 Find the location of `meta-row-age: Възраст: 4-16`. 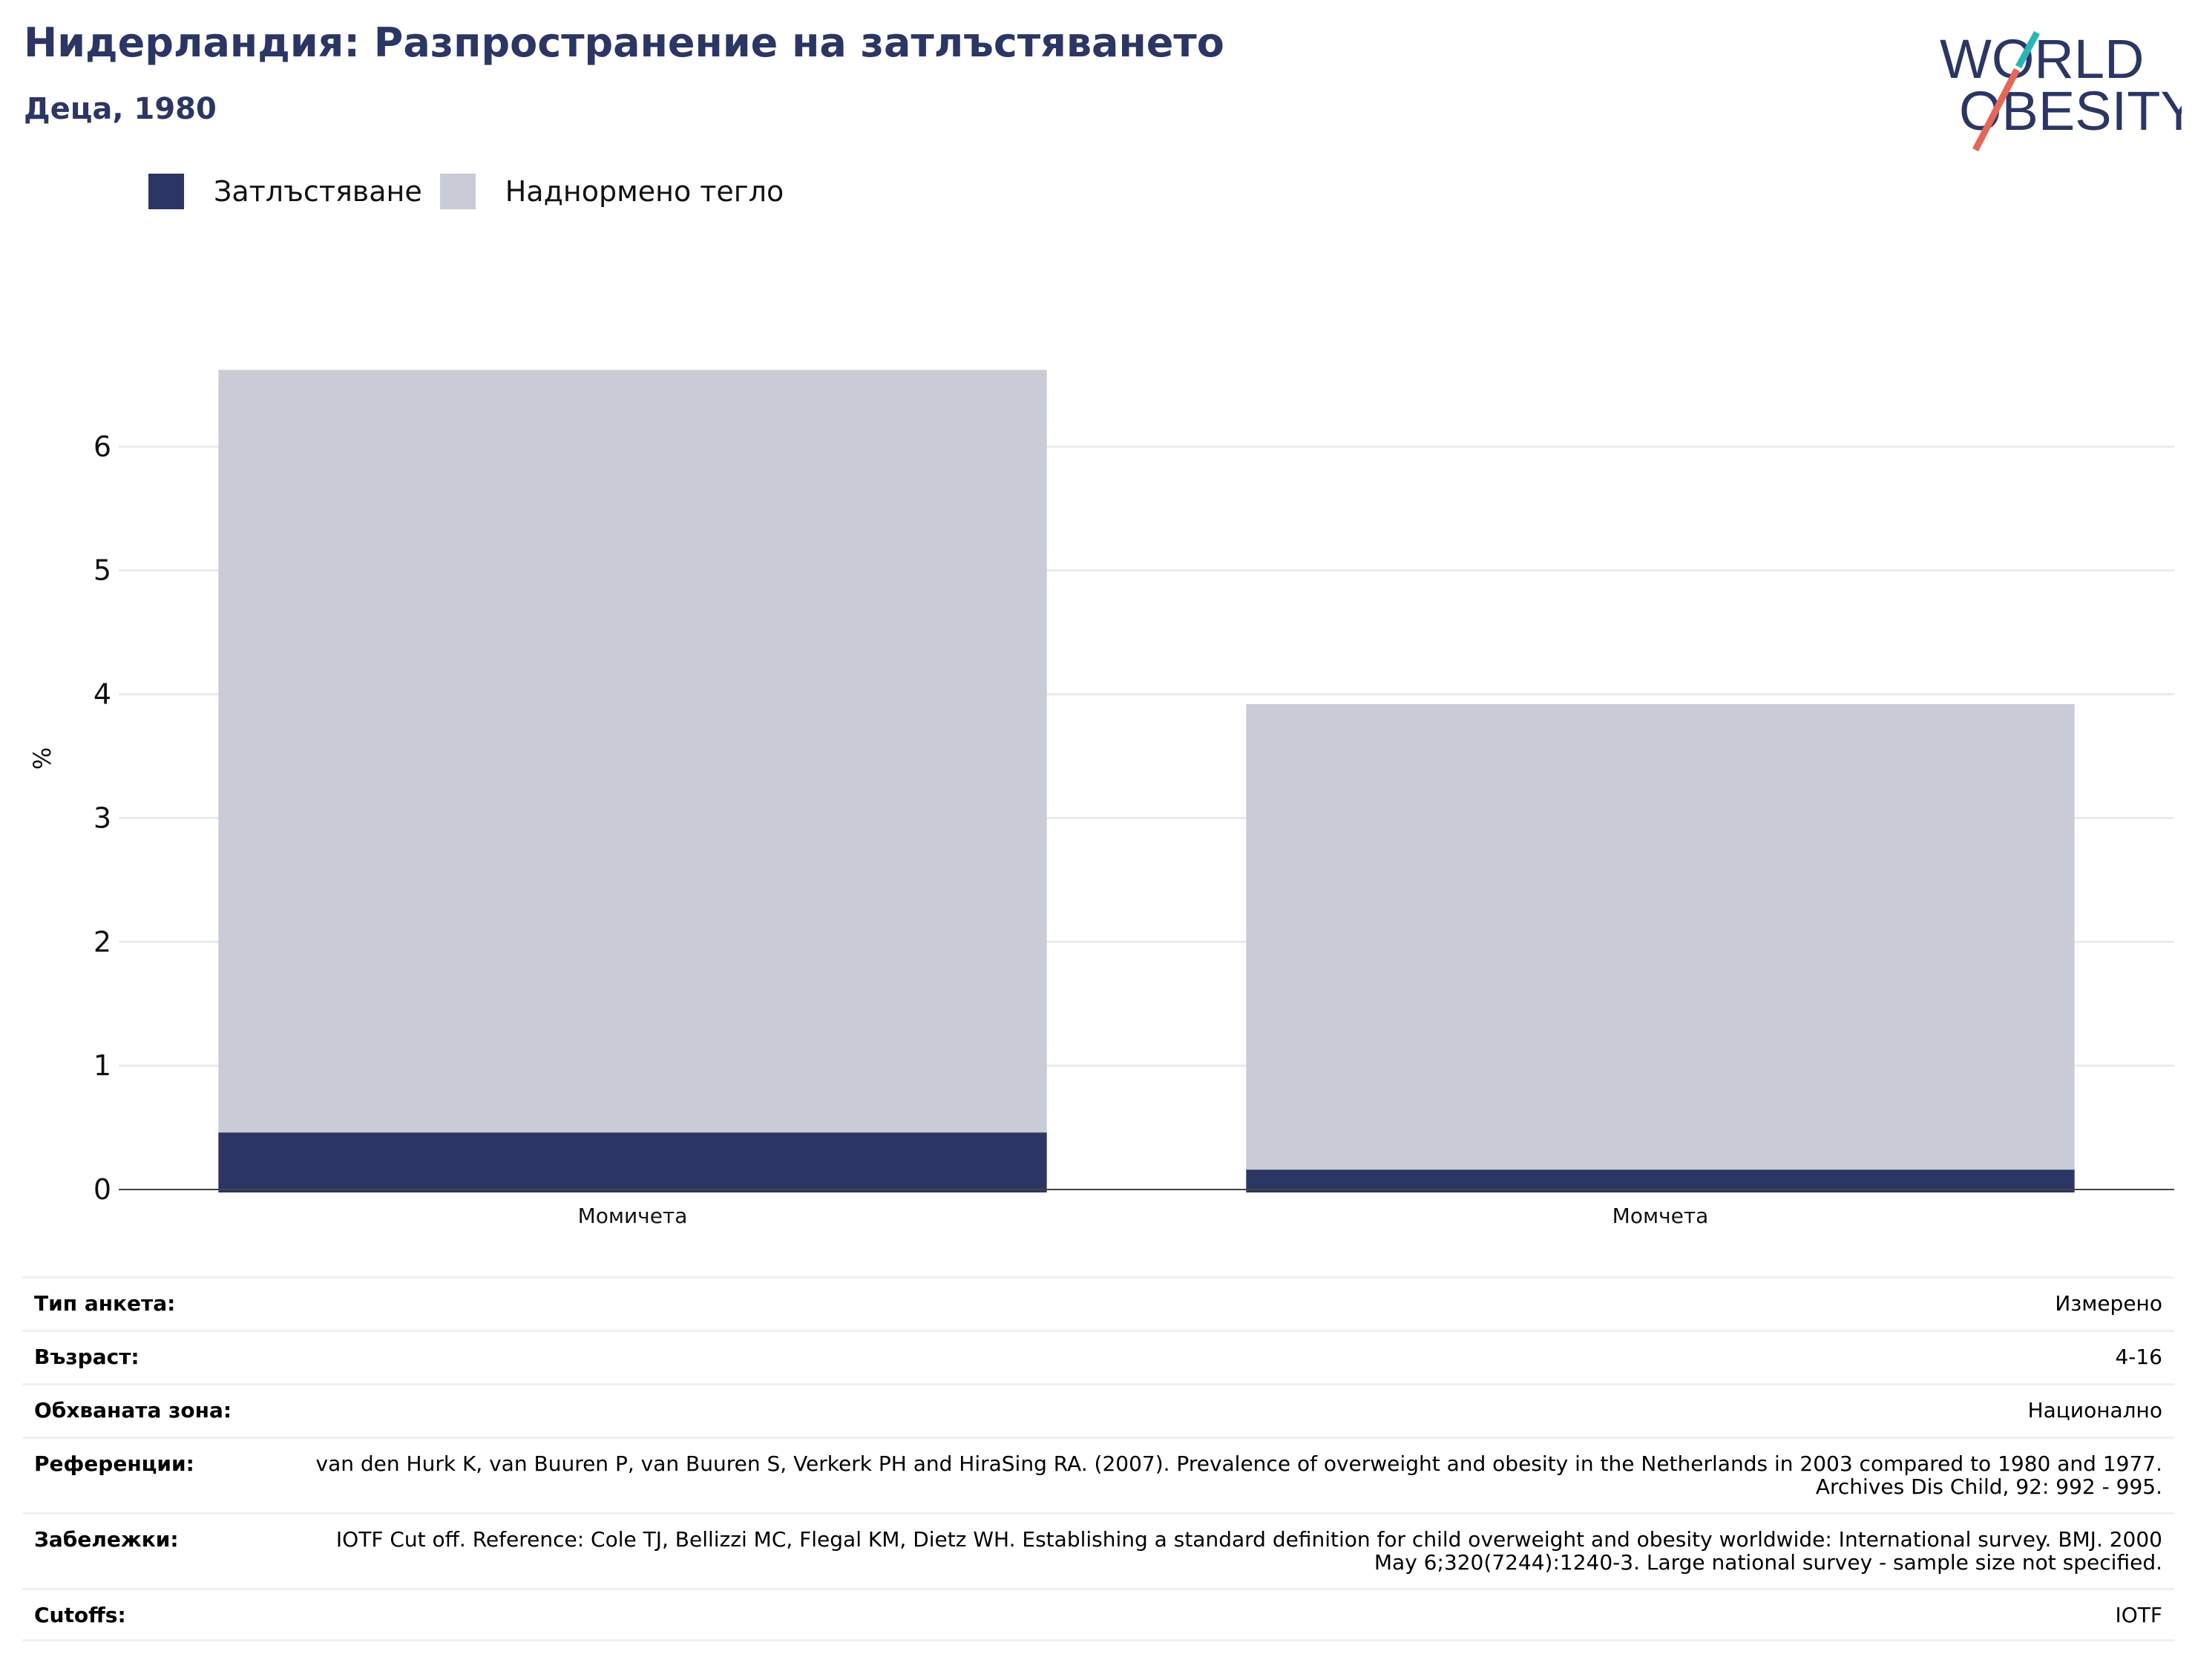

meta-row-age: Възраст: 4-16 is located at coordinates (1098, 1357).